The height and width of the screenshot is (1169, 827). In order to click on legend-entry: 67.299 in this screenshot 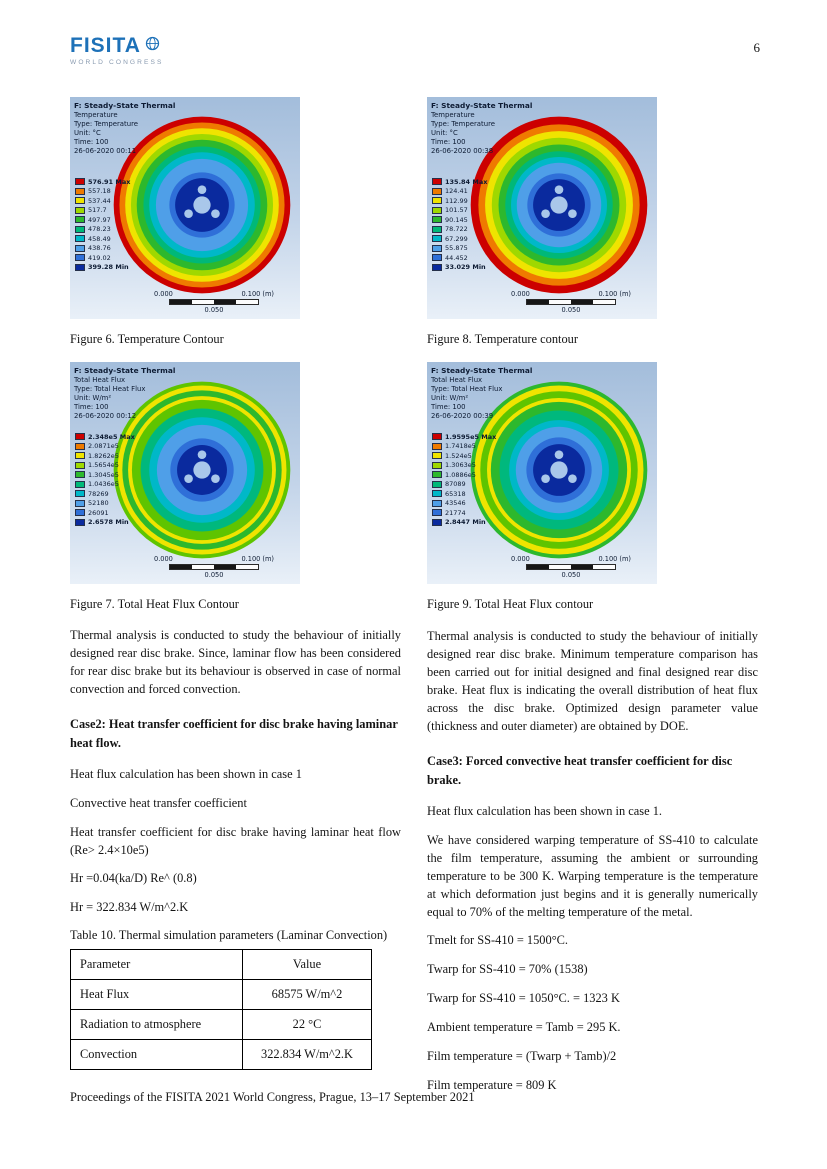, I will do `click(459, 239)`.